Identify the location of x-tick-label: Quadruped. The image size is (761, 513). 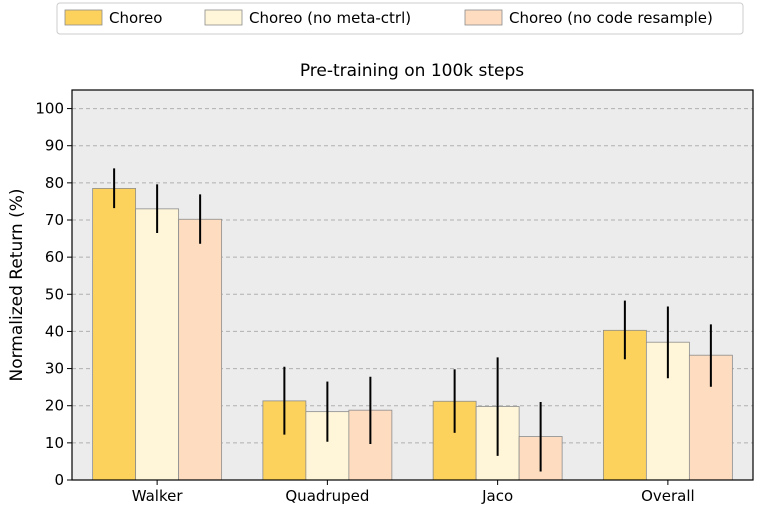
(327, 496).